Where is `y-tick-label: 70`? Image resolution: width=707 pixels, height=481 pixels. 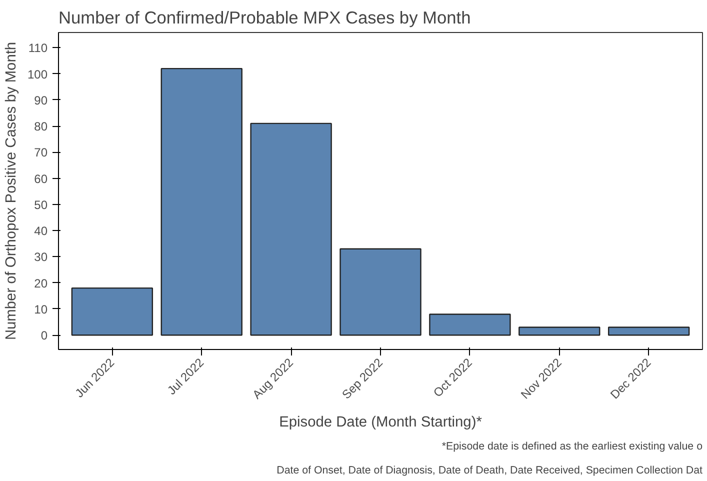
y-tick-label: 70 is located at coordinates (41, 153).